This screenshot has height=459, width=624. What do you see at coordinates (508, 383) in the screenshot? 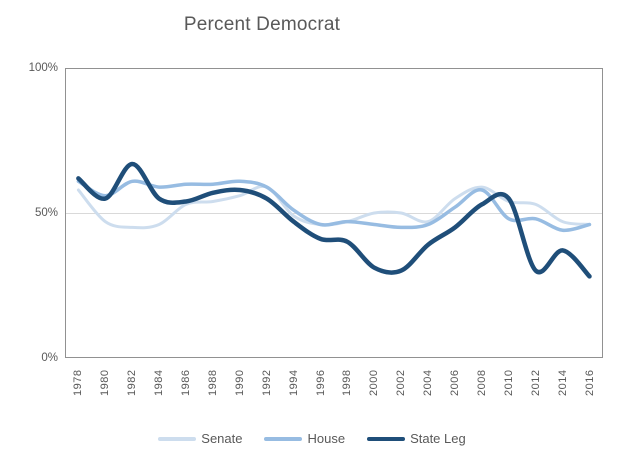
I see `x-tick-label-2010: 2010` at bounding box center [508, 383].